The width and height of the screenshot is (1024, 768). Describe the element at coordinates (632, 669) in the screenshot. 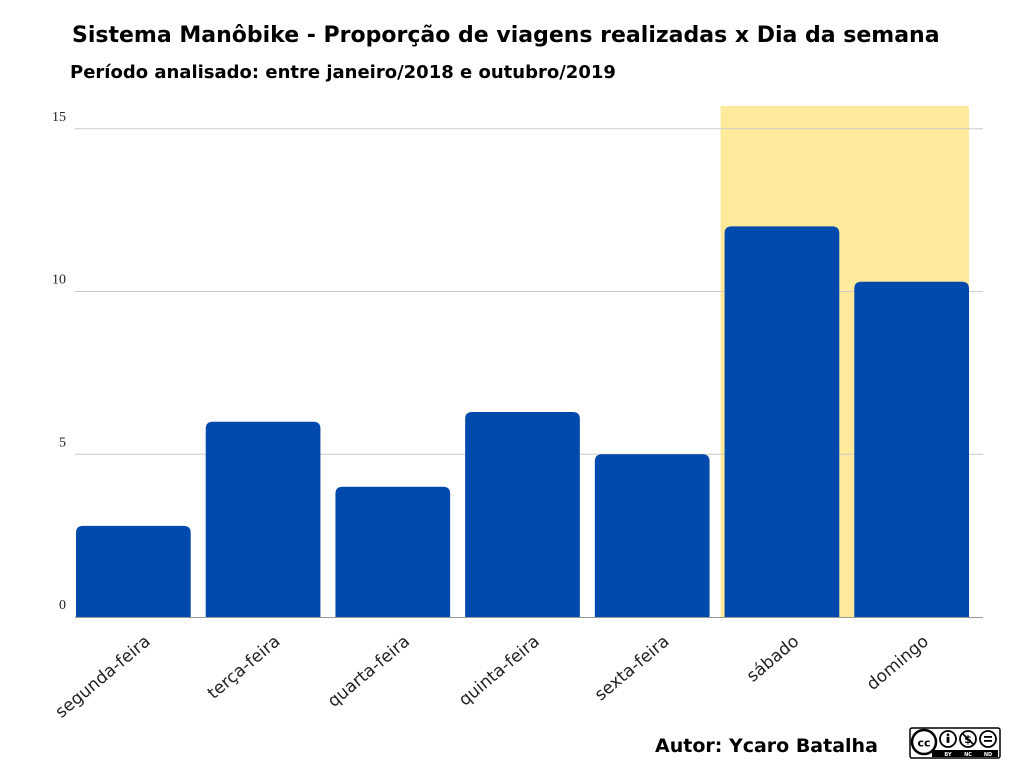

I see `x-tick-label: sexta-feira` at that location.